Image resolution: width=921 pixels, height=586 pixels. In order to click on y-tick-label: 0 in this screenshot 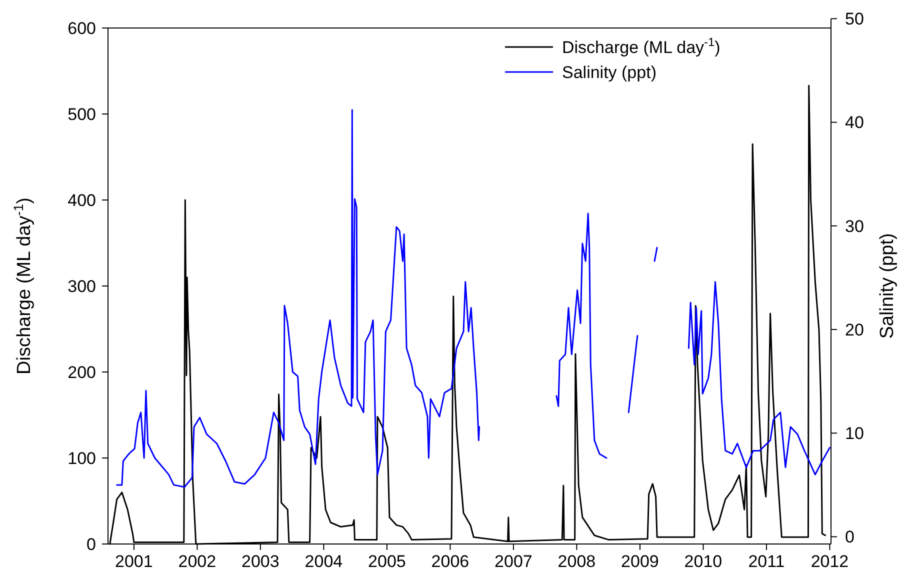, I will do `click(91, 544)`.